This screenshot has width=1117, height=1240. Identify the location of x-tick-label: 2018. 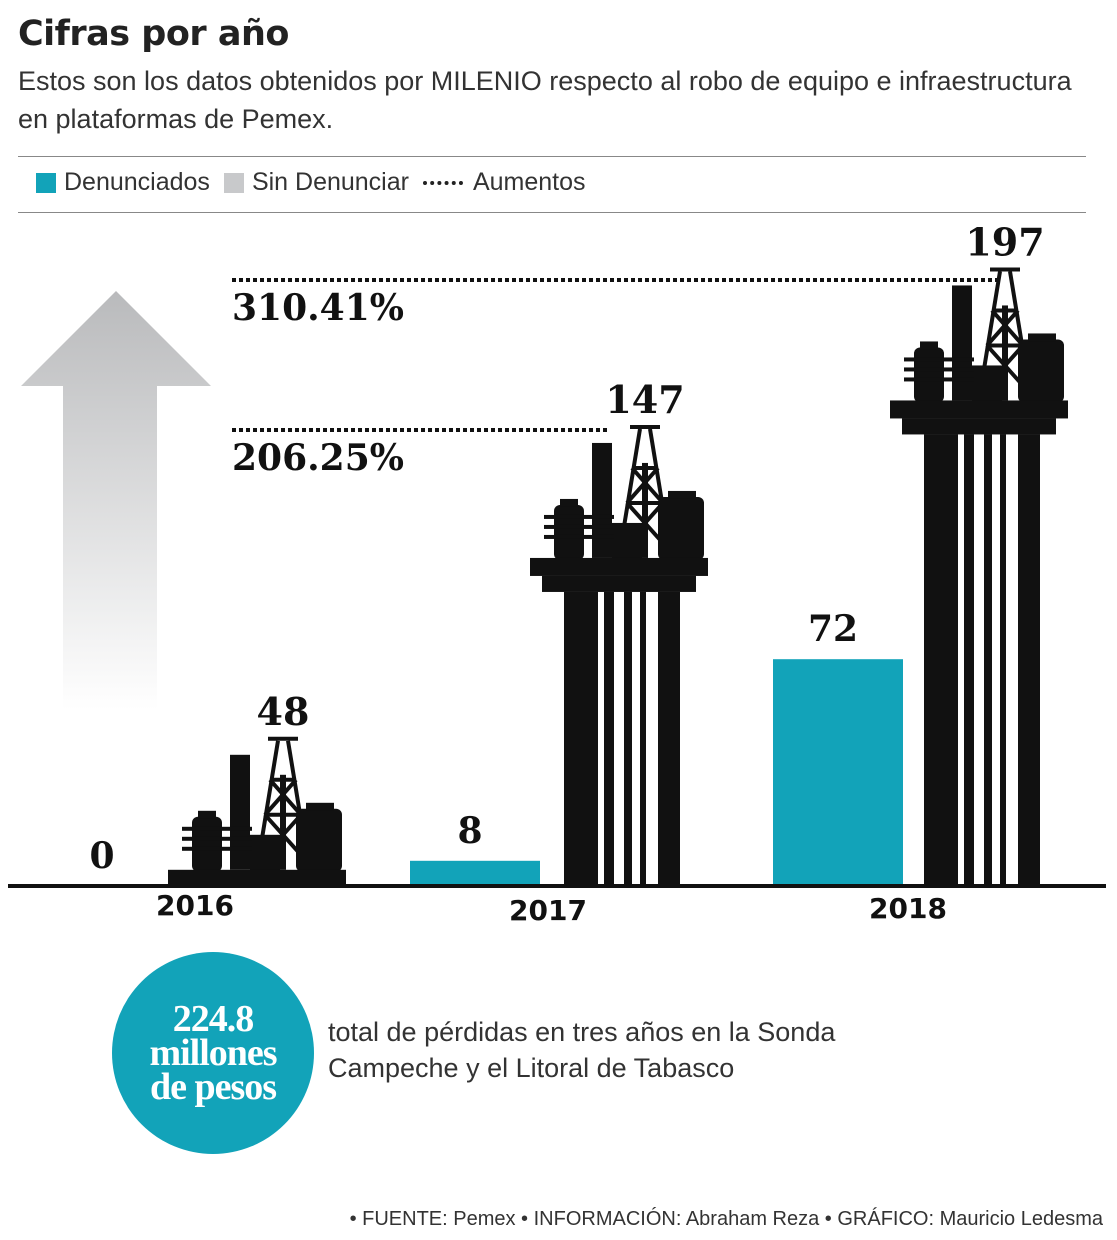
(908, 908).